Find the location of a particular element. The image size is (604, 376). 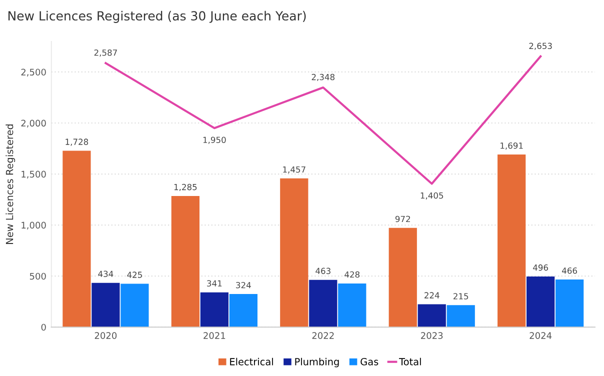

data-label: 224 is located at coordinates (432, 295).